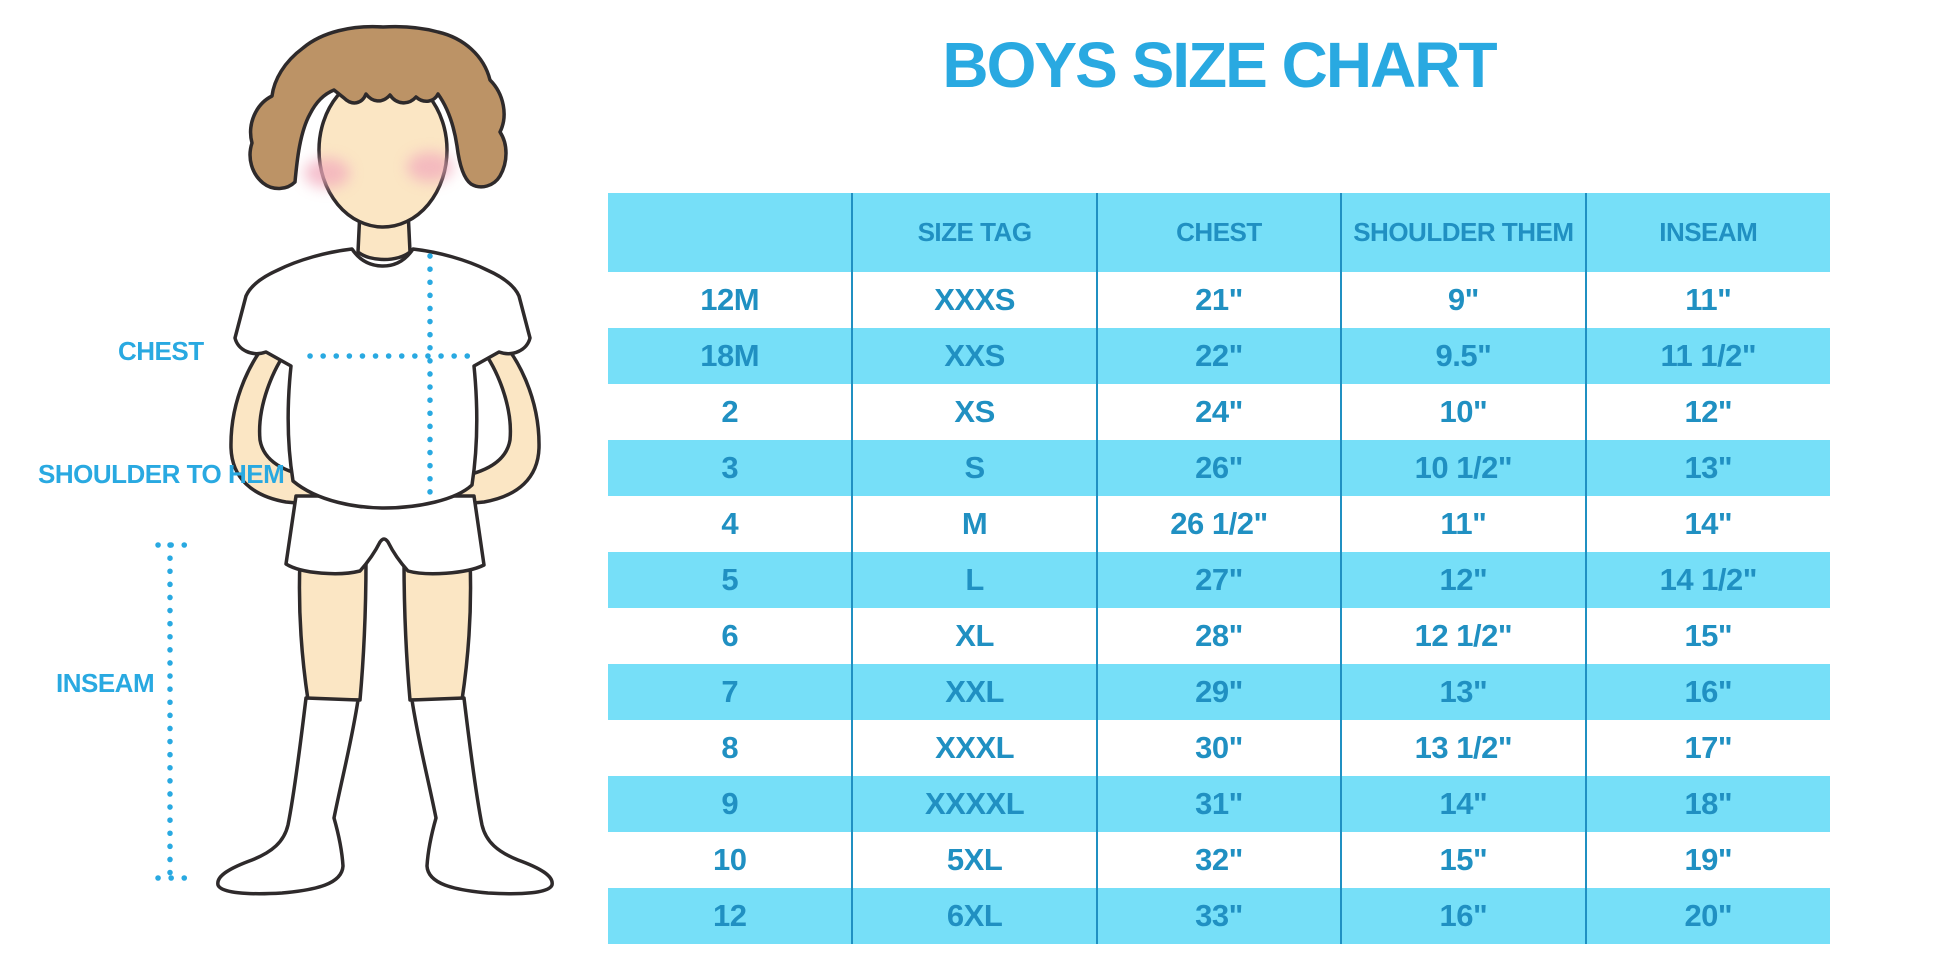 This screenshot has height=973, width=1946. What do you see at coordinates (729, 859) in the screenshot?
I see `table-cell: 10` at bounding box center [729, 859].